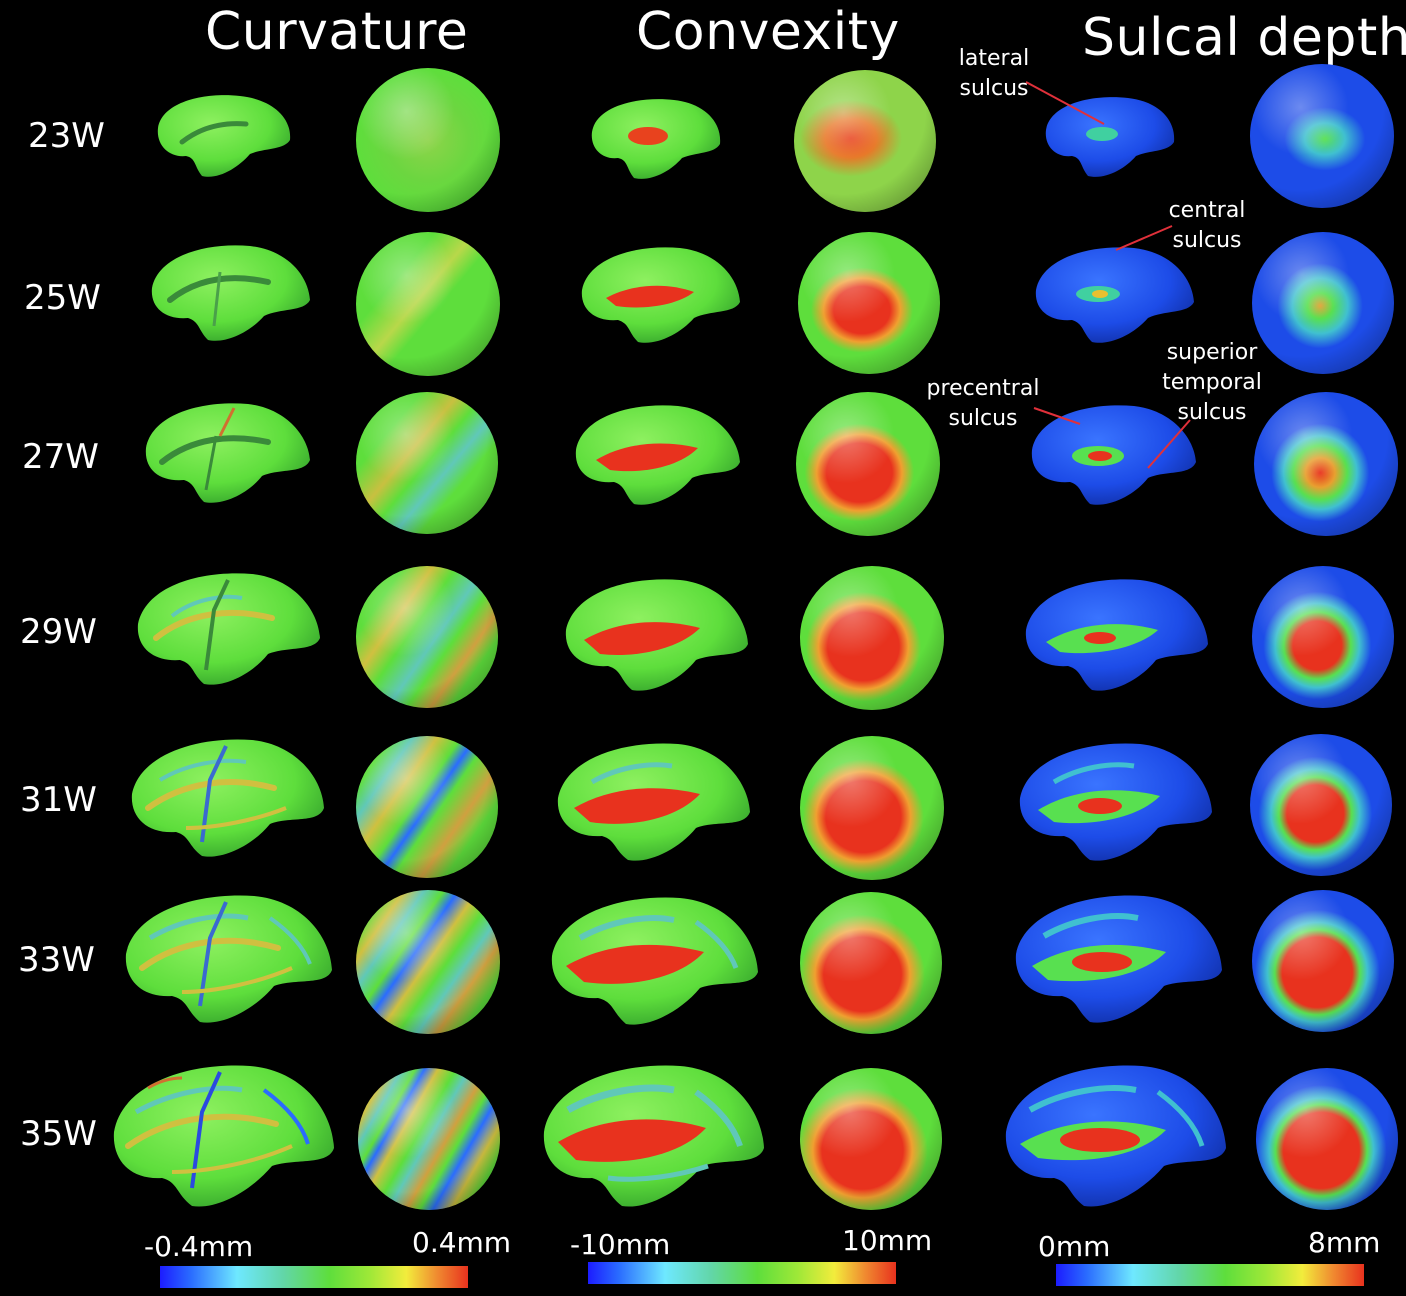  What do you see at coordinates (58, 1134) in the screenshot?
I see `row-label-35w: 35W` at bounding box center [58, 1134].